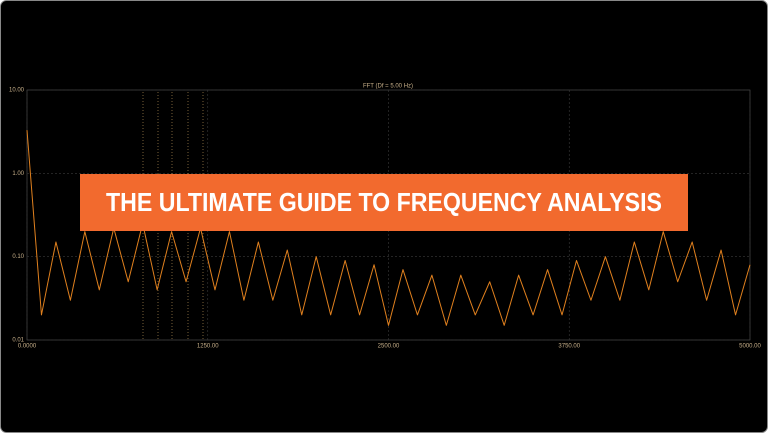 This screenshot has height=433, width=768. What do you see at coordinates (208, 347) in the screenshot?
I see `x-tick-label: 1250.00` at bounding box center [208, 347].